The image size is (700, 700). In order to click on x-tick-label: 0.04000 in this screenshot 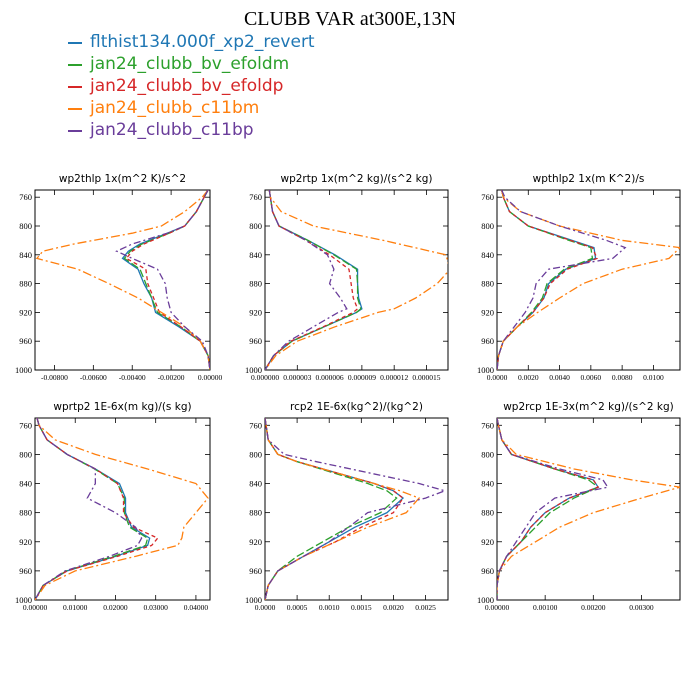, I will do `click(196, 607)`.